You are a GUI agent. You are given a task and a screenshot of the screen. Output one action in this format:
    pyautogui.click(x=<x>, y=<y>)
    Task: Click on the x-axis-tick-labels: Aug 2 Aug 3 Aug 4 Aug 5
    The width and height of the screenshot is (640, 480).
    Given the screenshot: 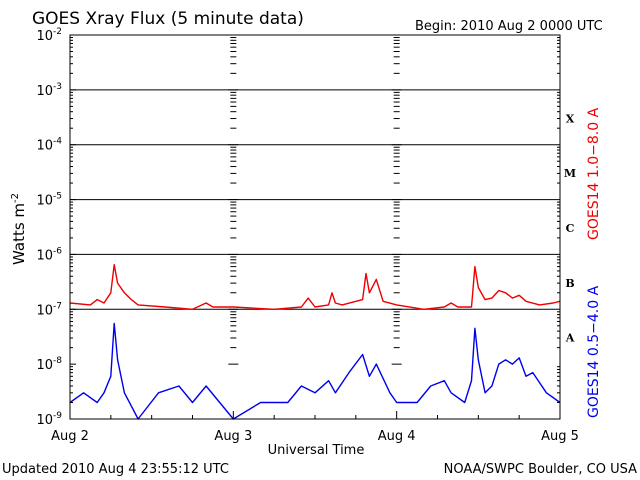 What is the action you would take?
    pyautogui.click(x=315, y=427)
    